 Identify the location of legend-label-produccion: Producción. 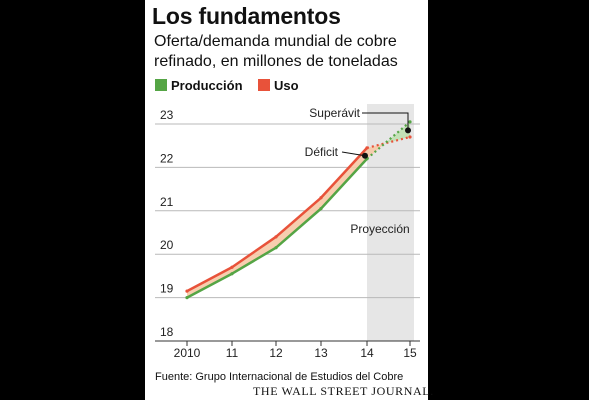
(207, 85).